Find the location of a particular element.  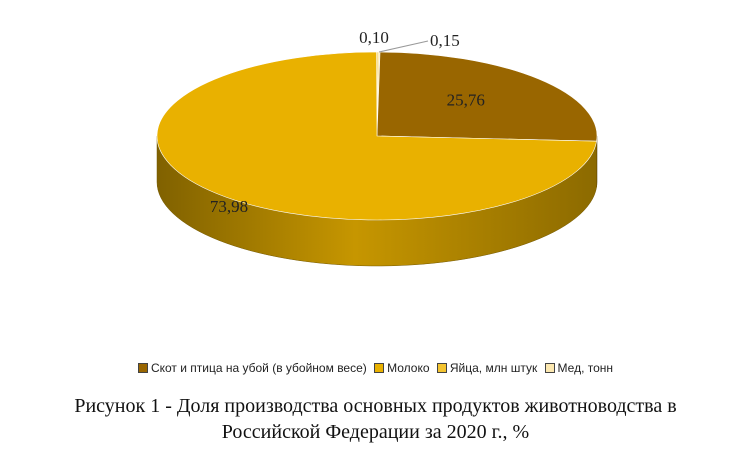

legend-label-livestock: Скот и птица на убой (в убойном весе) is located at coordinates (258, 368).